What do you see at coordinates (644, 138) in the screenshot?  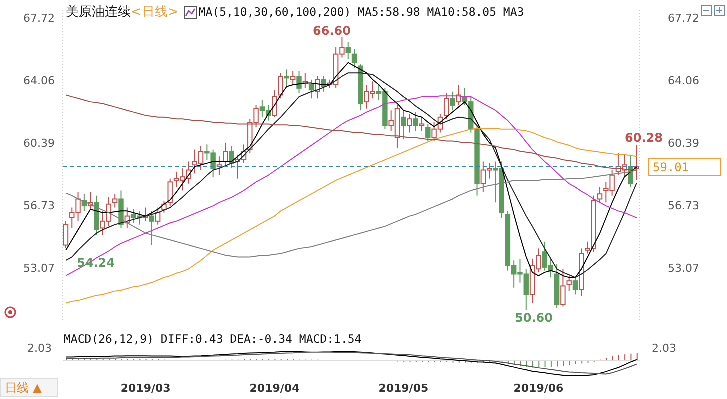 I see `annotation: 60.28` at bounding box center [644, 138].